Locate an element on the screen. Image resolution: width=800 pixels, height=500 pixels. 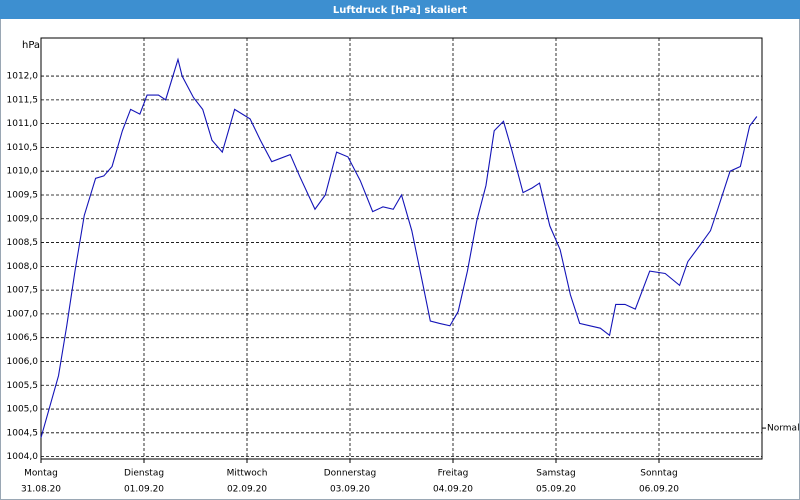
x-tick-label: Samstag is located at coordinates (555, 474).